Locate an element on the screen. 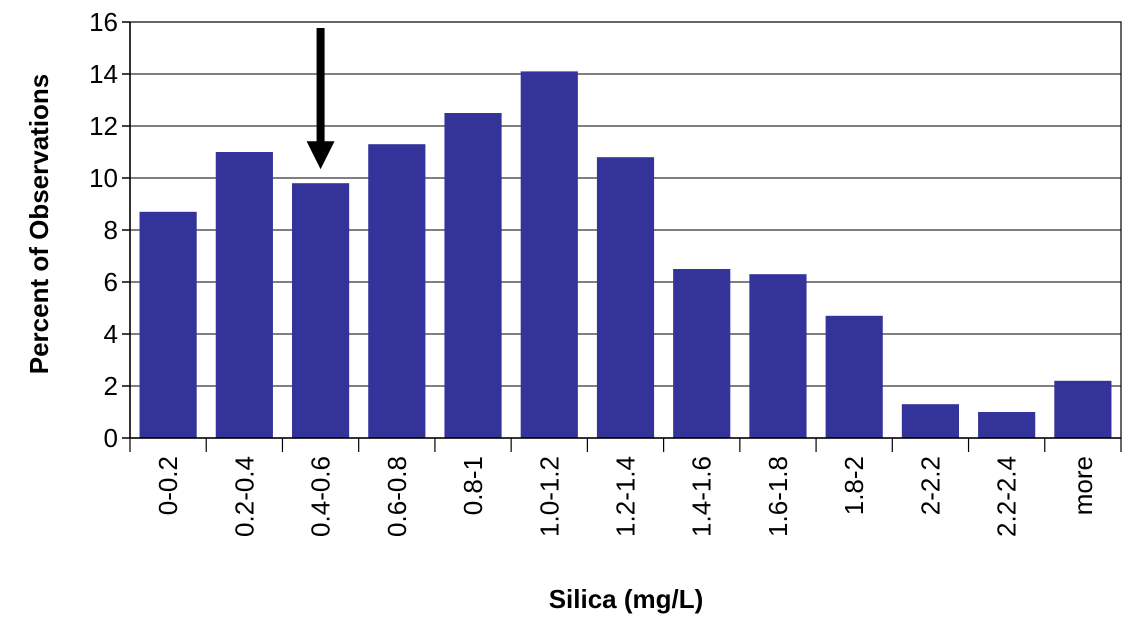  arrow-shaft is located at coordinates (320, 86).